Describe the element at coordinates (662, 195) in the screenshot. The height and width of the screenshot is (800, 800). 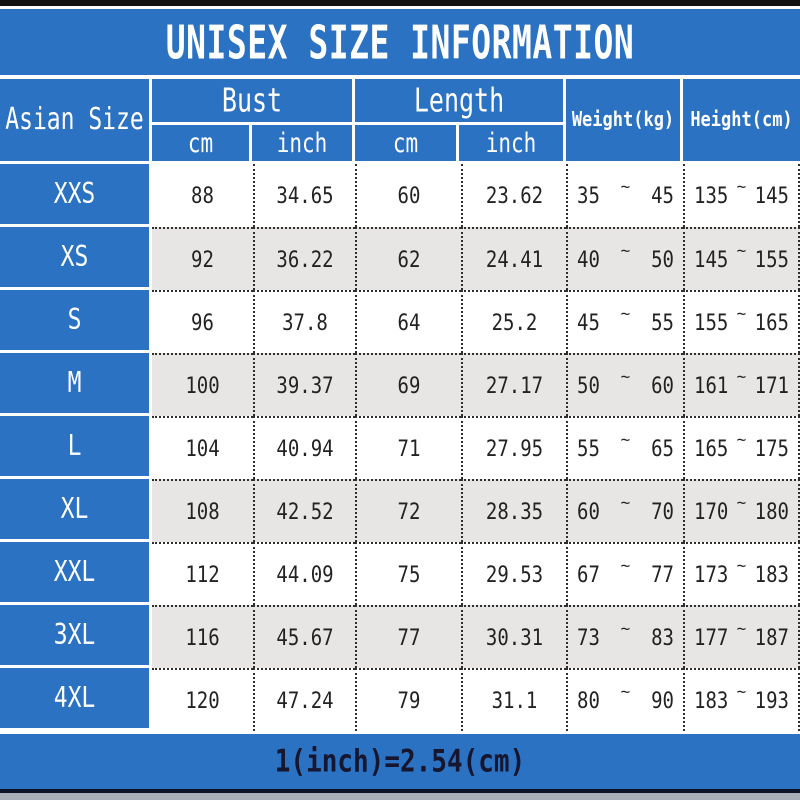
I see `weight-max: 45` at that location.